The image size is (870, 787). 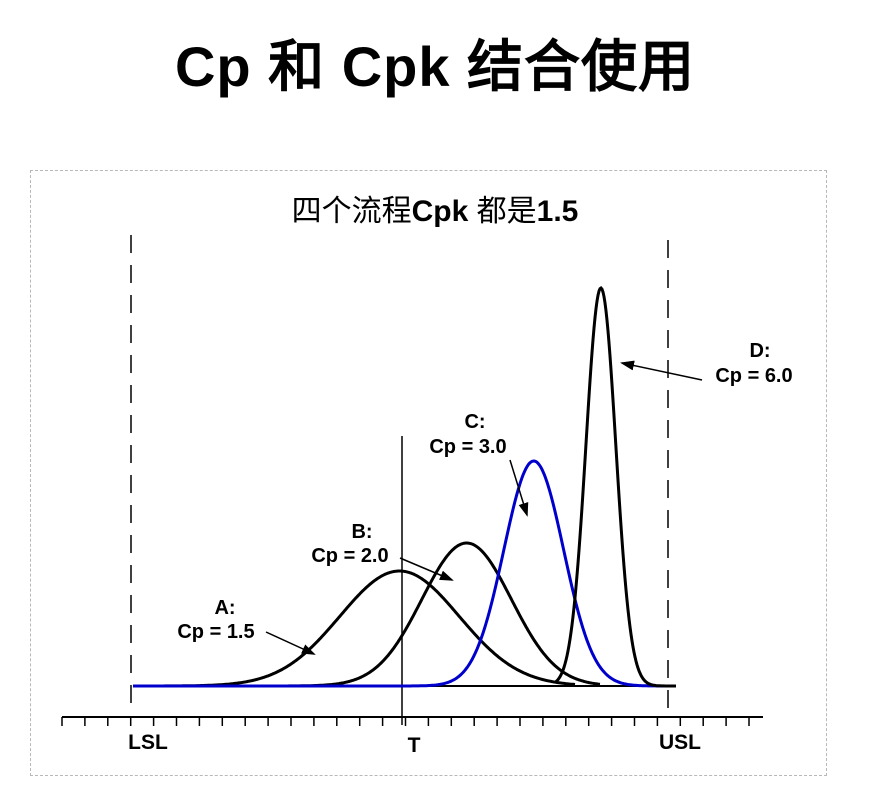 I want to click on arrow-c, so click(x=519, y=488).